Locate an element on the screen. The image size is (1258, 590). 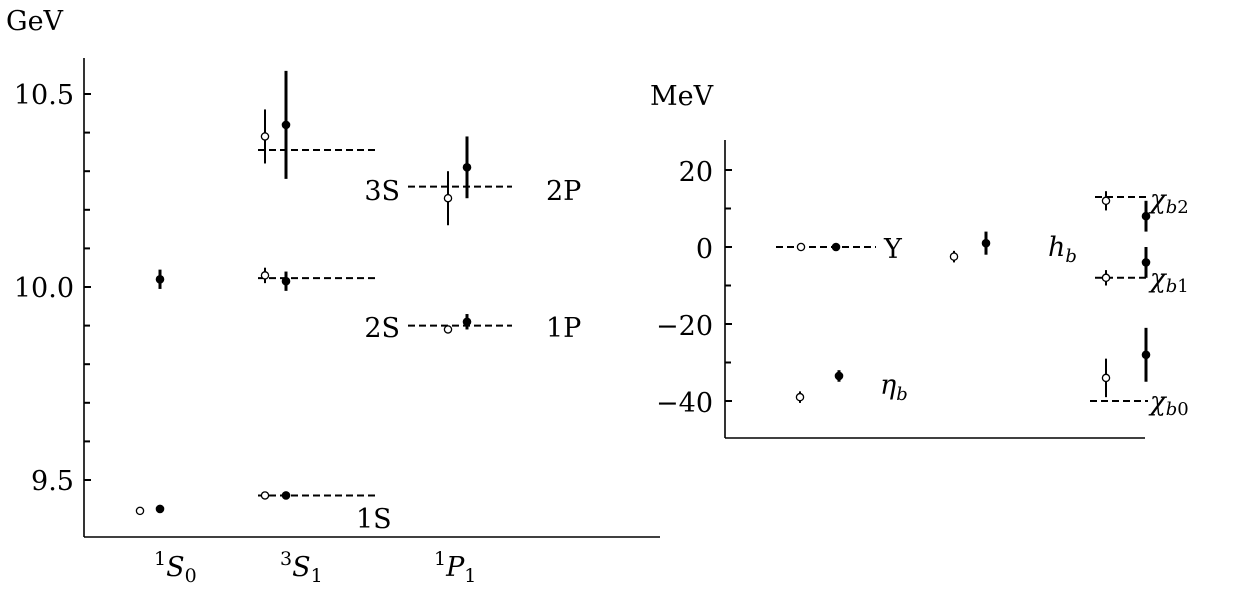
left-point-open-1-open-marker is located at coordinates (265, 495).